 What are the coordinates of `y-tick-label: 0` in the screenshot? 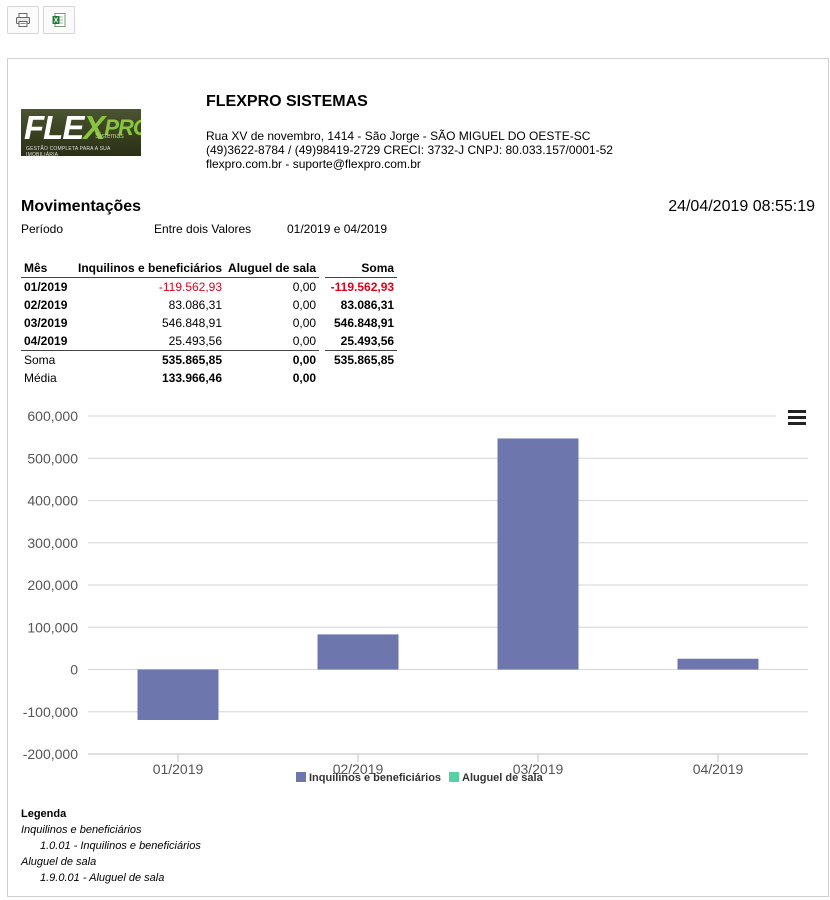 It's located at (74, 670).